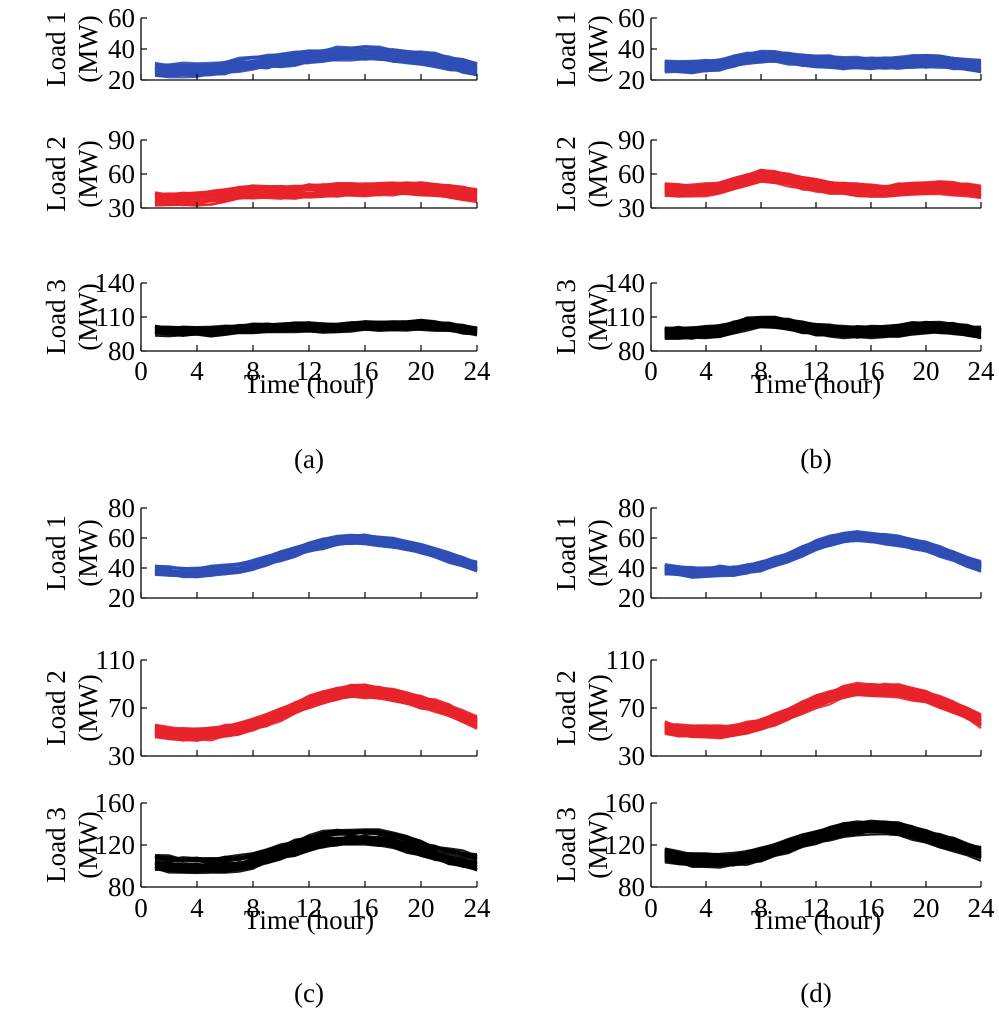 This screenshot has height=1017, width=999. What do you see at coordinates (309, 993) in the screenshot?
I see `panel-caption: (c)` at bounding box center [309, 993].